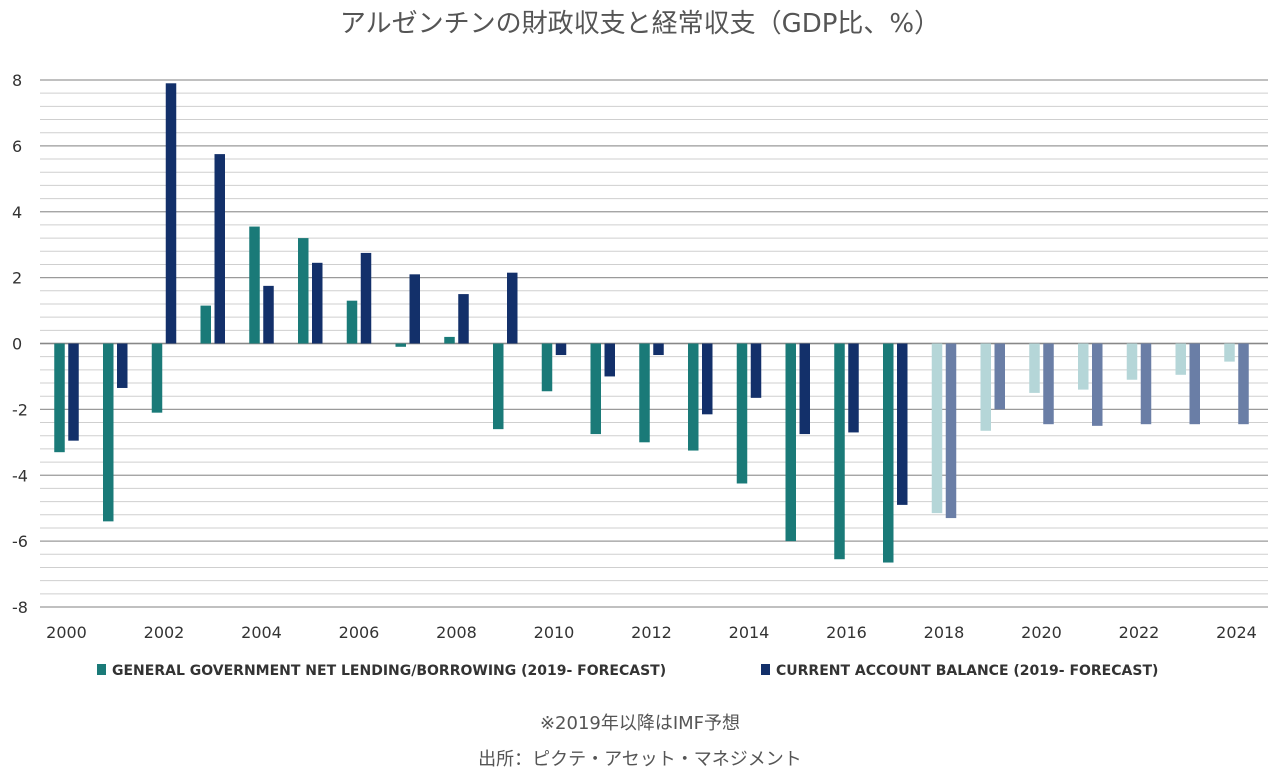 This screenshot has height=775, width=1280. I want to click on y-tick-label: 2, so click(17, 278).